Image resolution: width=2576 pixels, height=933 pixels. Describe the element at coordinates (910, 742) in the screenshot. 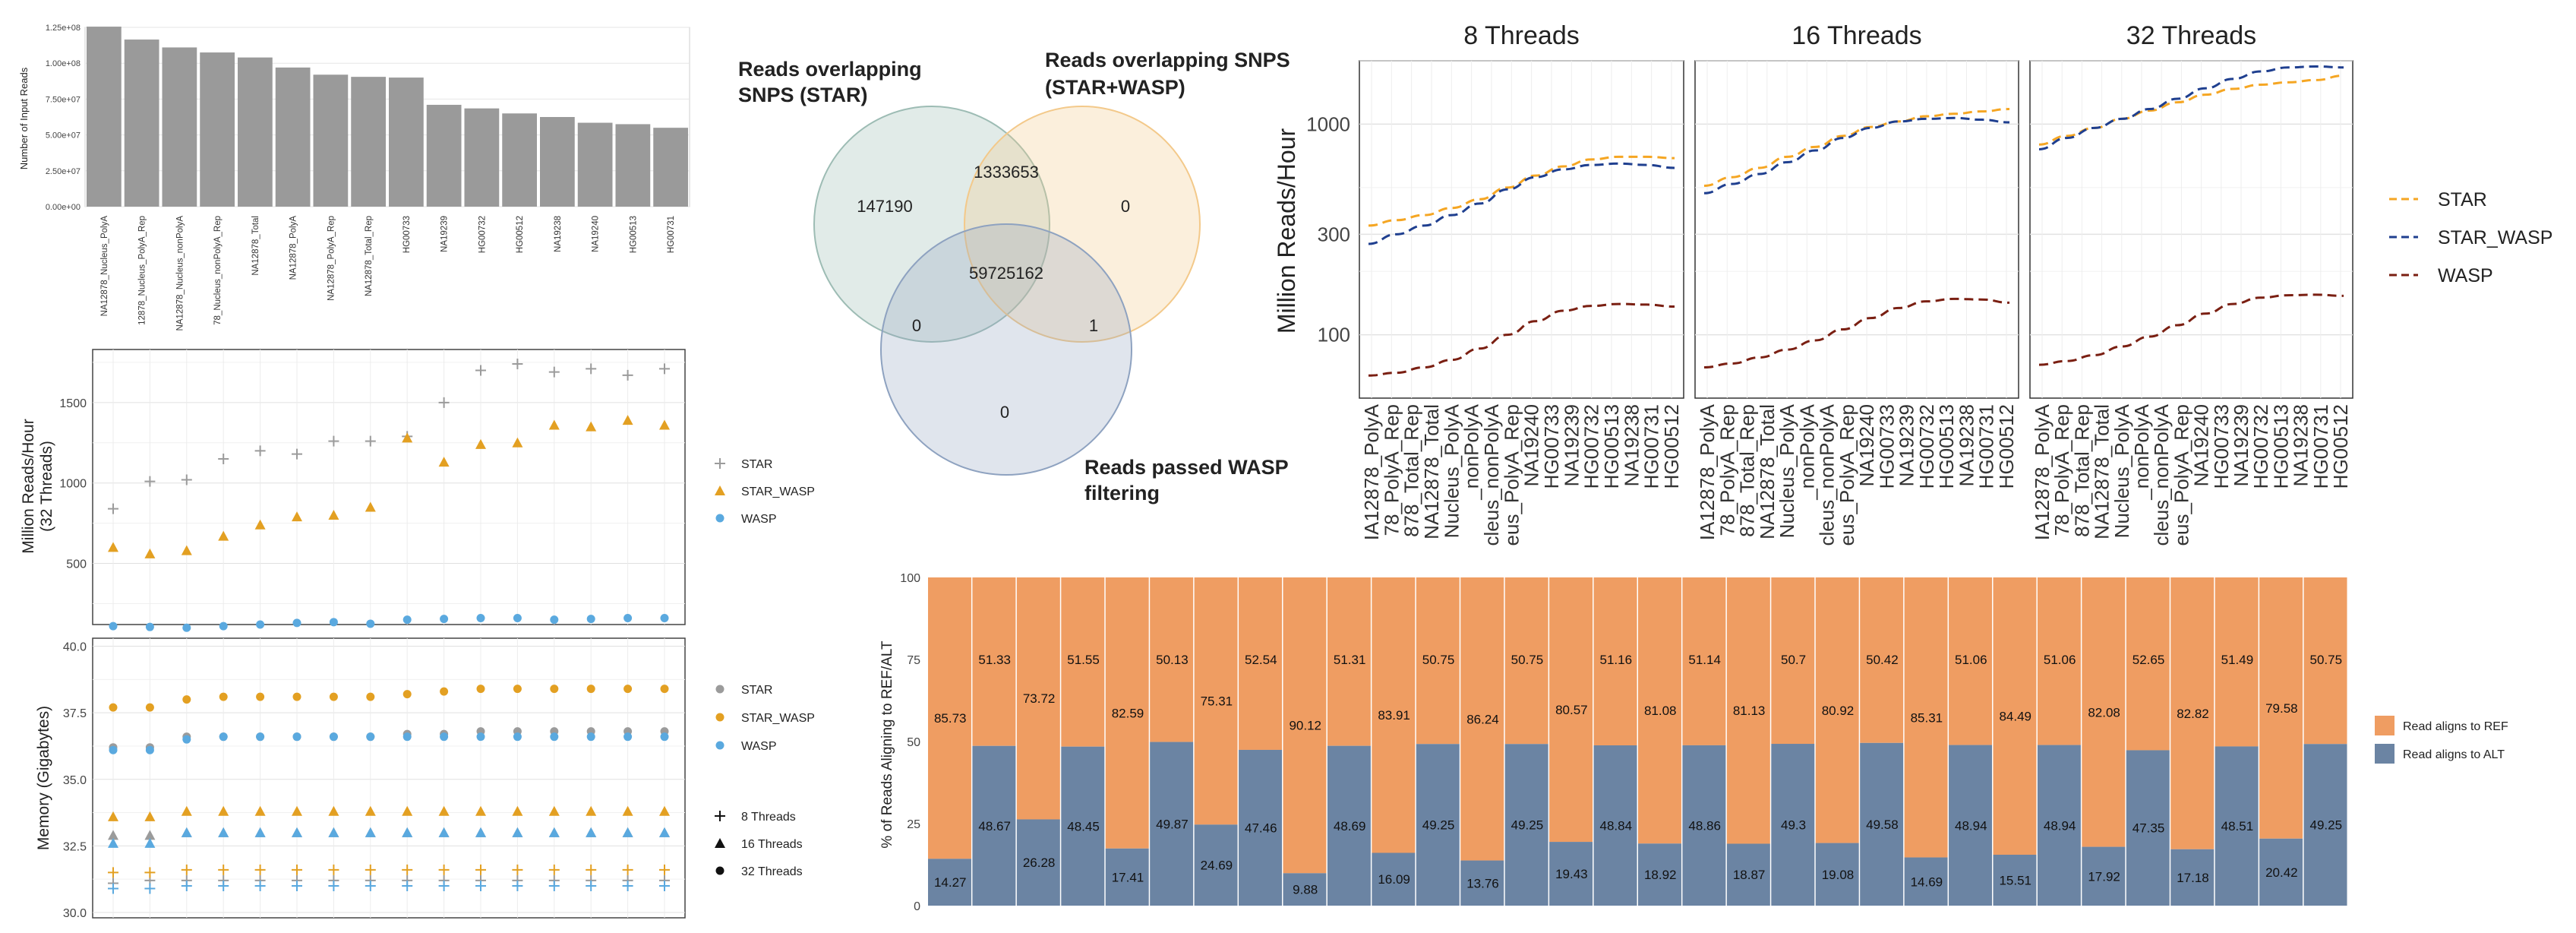

I see `ref-alt-y-ticks: 0 25 50 75 100` at that location.